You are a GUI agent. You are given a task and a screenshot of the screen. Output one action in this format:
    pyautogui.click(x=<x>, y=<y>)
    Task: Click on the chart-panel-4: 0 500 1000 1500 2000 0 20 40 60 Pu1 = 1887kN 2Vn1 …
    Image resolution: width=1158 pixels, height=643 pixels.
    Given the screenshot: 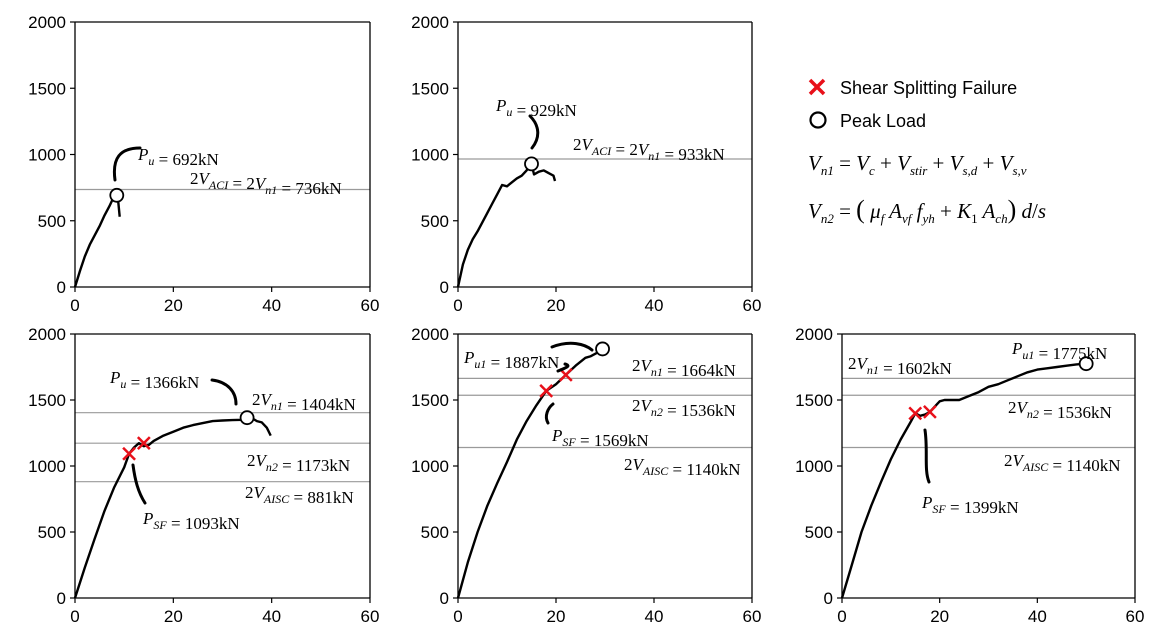 What is the action you would take?
    pyautogui.click(x=586, y=475)
    